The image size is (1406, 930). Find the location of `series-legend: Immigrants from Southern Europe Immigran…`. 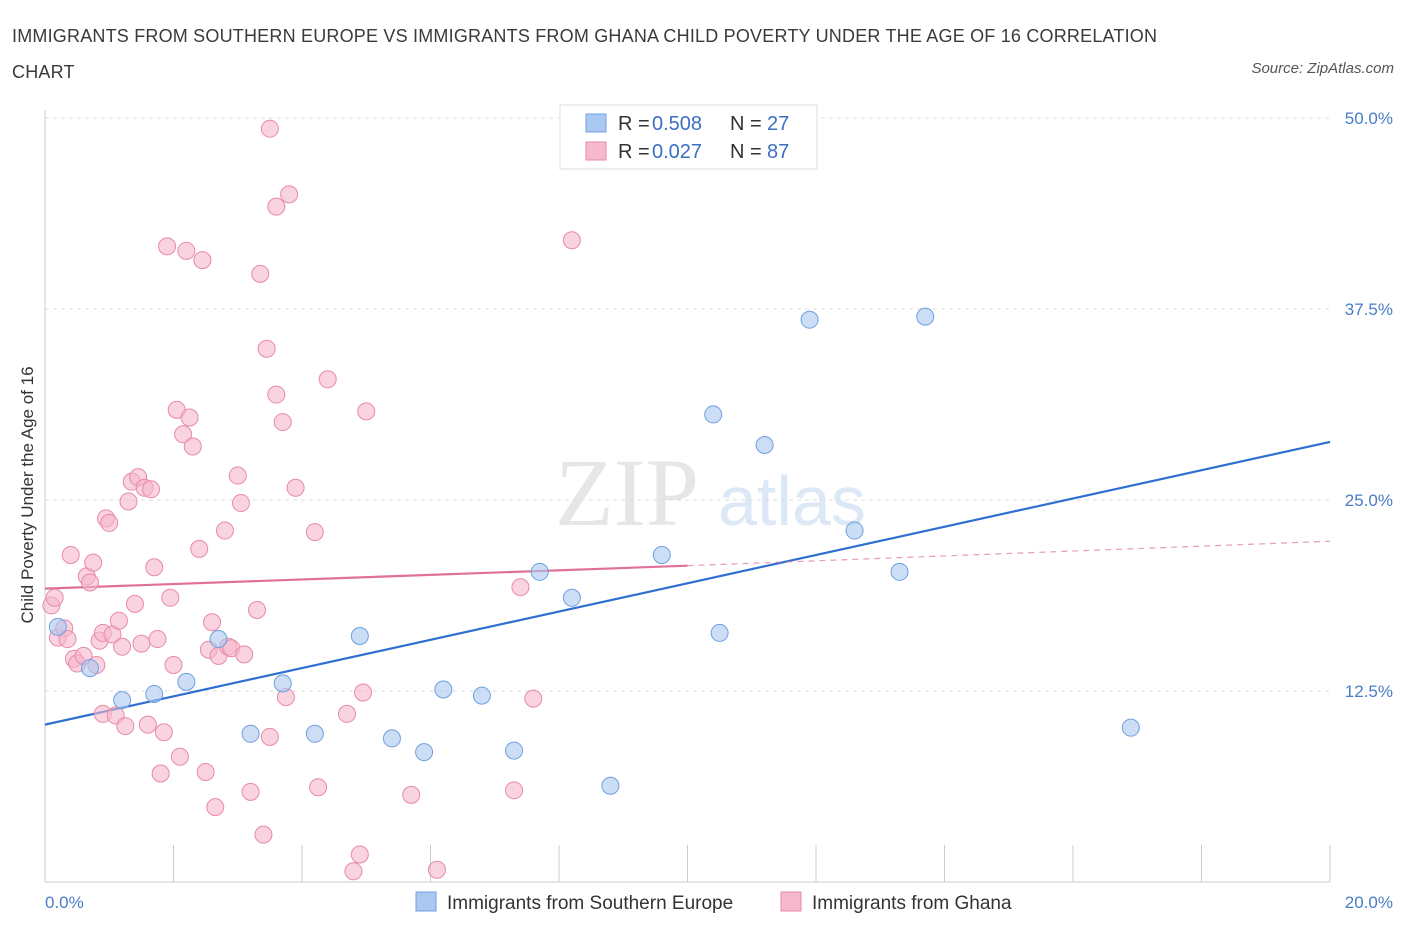

series-legend: Immigrants from Southern Europe Immigran… is located at coordinates (713, 902).